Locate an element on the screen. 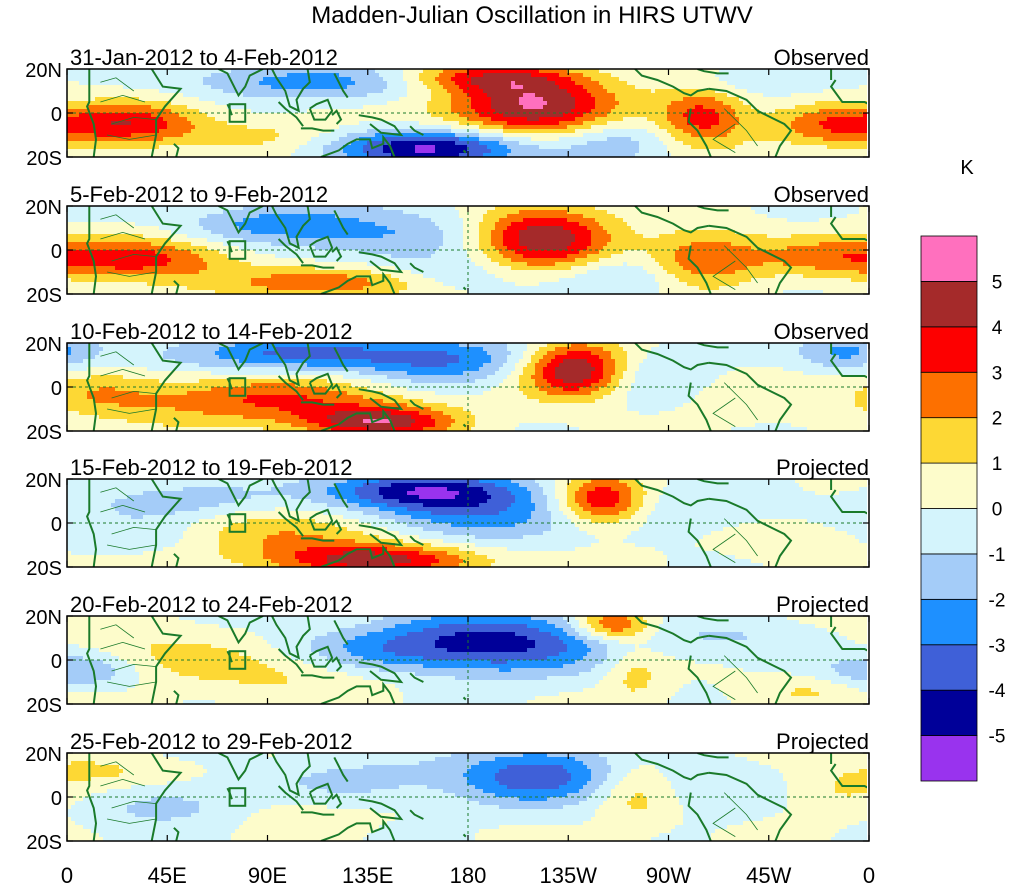 The height and width of the screenshot is (887, 1015). x-tick-label: 90W is located at coordinates (668, 875).